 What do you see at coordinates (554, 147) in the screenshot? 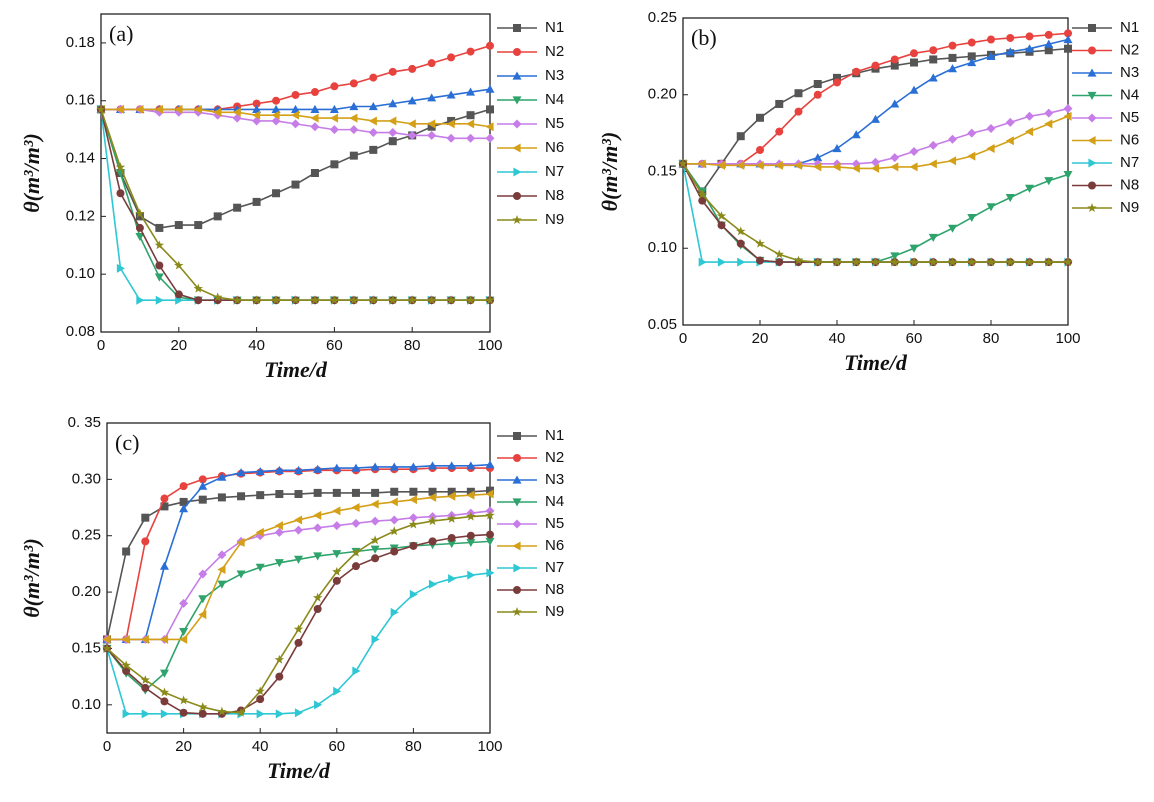
I see `legend-label: N6` at bounding box center [554, 147].